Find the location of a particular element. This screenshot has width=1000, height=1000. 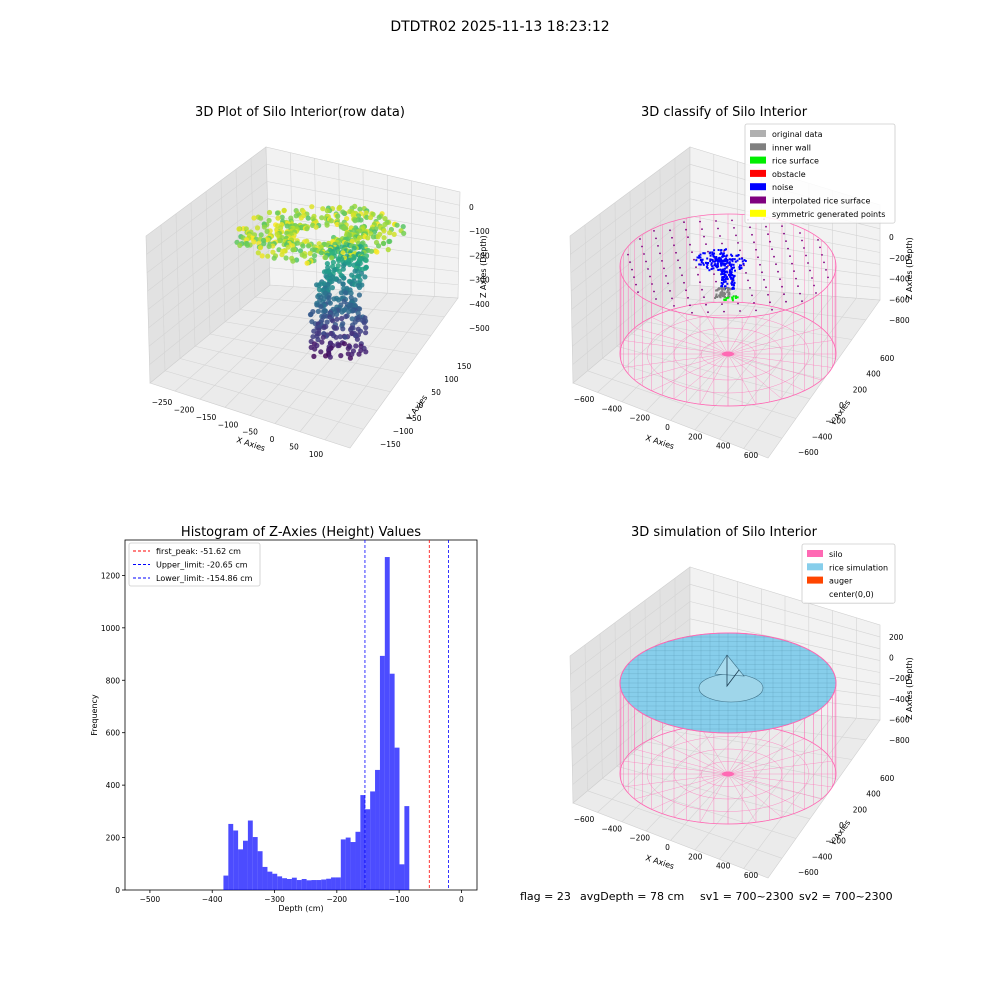

p2-legend-label: interpolated rice surface is located at coordinates (821, 201).